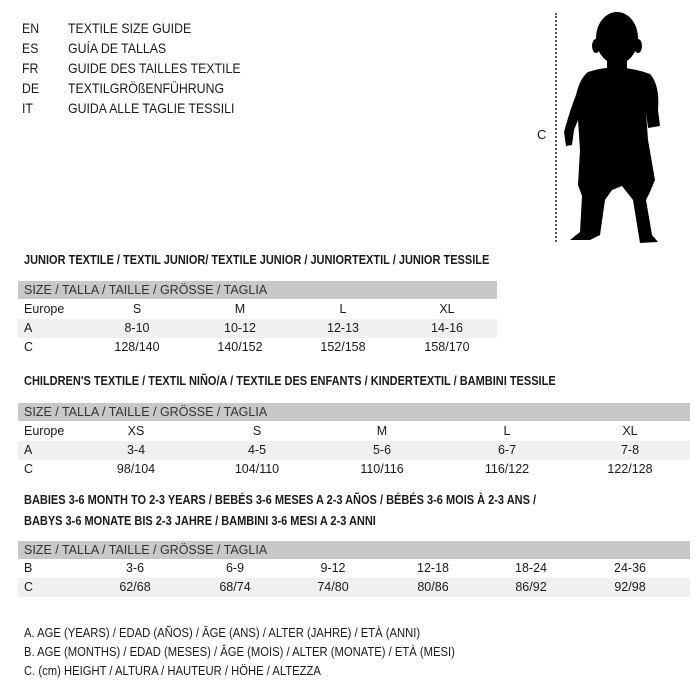 The image size is (700, 700). I want to click on table-cell: 92/98, so click(630, 587).